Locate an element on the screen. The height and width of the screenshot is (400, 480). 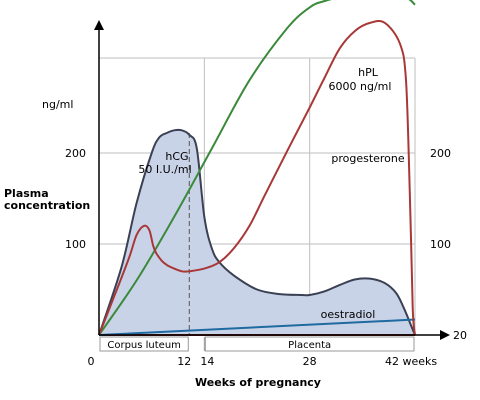
phase-label: Corpus luteum is located at coordinates (144, 345).